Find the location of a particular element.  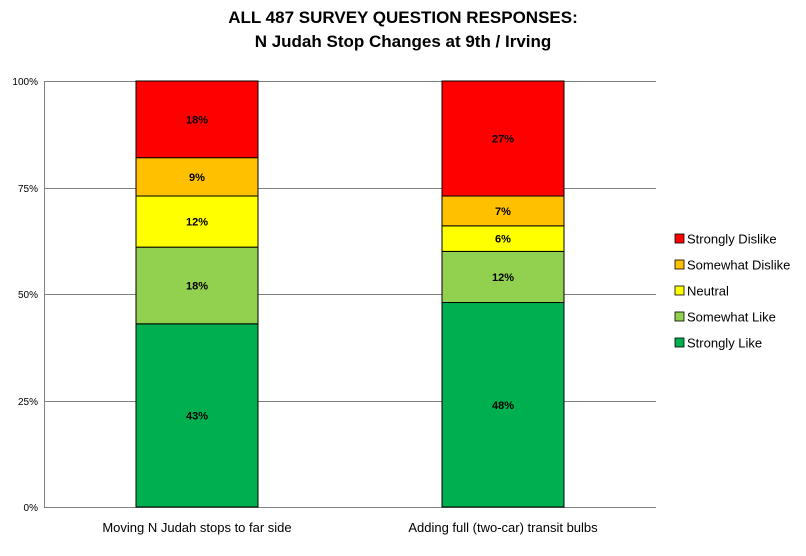

y-tick-label: 0% is located at coordinates (31, 508).